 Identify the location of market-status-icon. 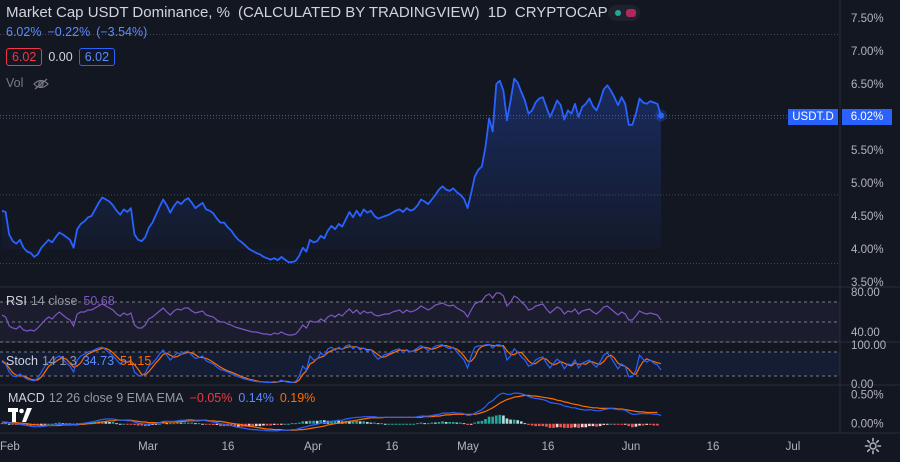
(624, 13).